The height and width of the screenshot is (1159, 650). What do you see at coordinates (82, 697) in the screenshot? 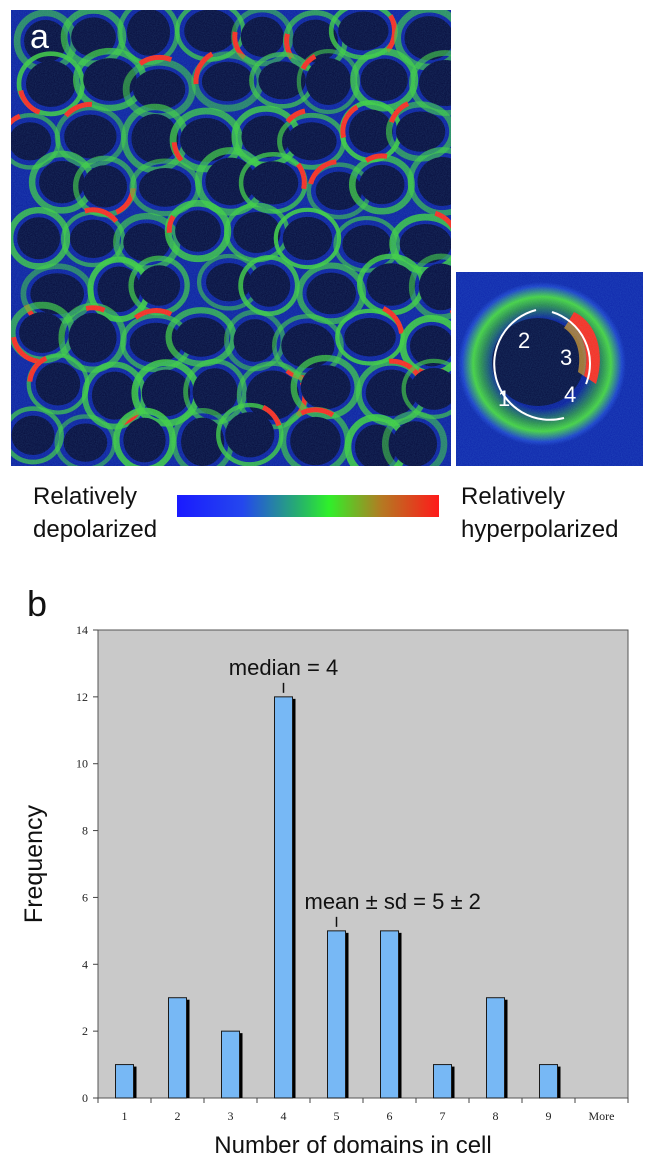
I see `y-tick-label: 12` at bounding box center [82, 697].